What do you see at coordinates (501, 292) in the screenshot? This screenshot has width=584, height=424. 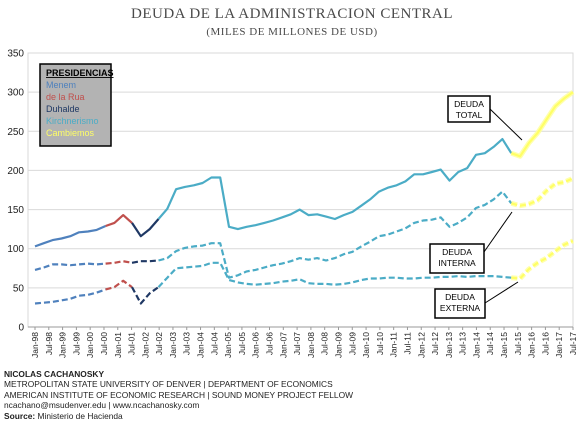 I see `annotation-deuda-externa-leader` at bounding box center [501, 292].